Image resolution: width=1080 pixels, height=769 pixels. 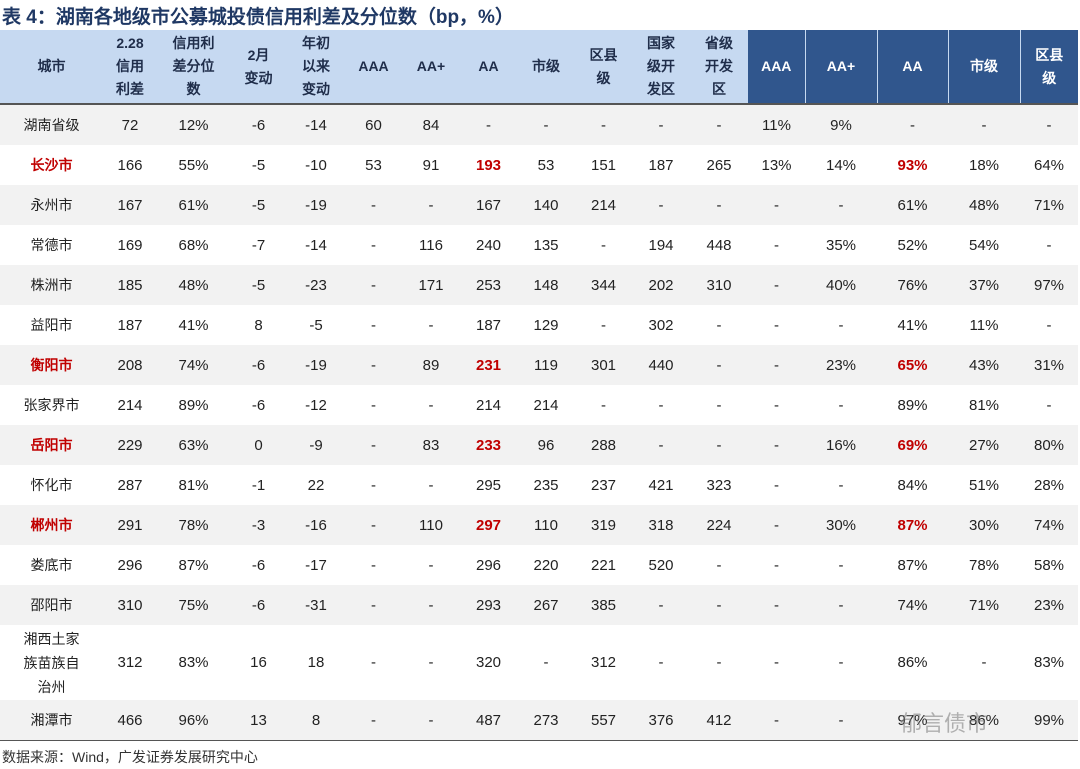 I want to click on value-cell: 193, so click(x=488, y=165).